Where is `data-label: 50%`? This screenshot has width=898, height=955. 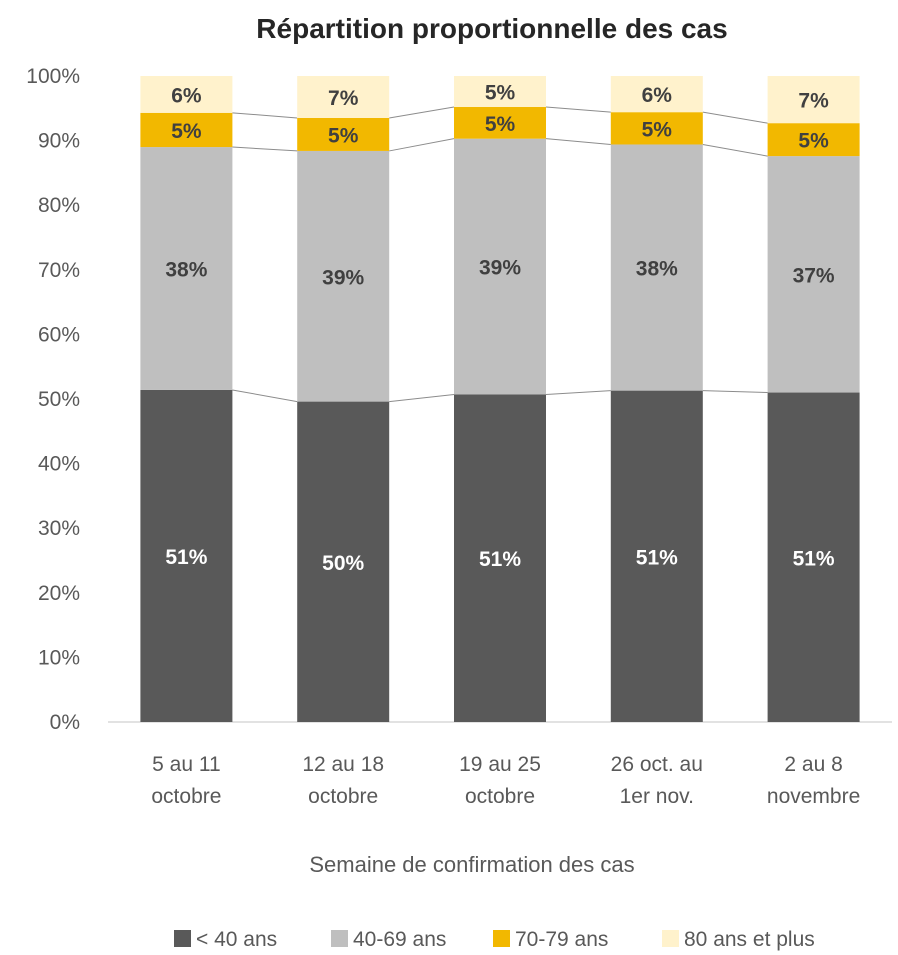
data-label: 50% is located at coordinates (343, 563).